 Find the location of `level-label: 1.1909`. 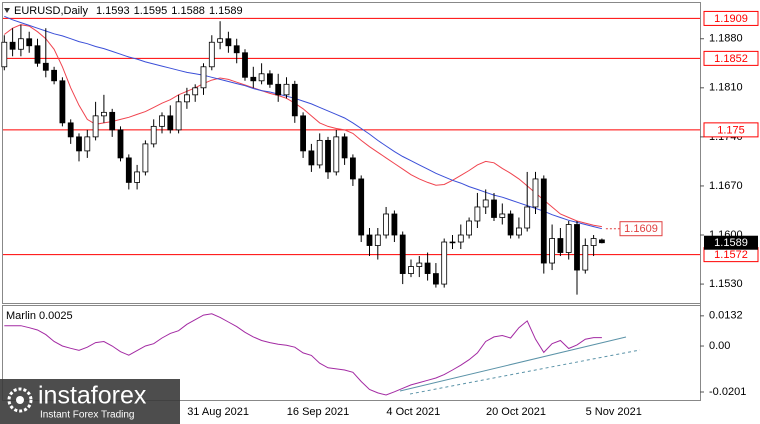

level-label: 1.1909 is located at coordinates (731, 19).